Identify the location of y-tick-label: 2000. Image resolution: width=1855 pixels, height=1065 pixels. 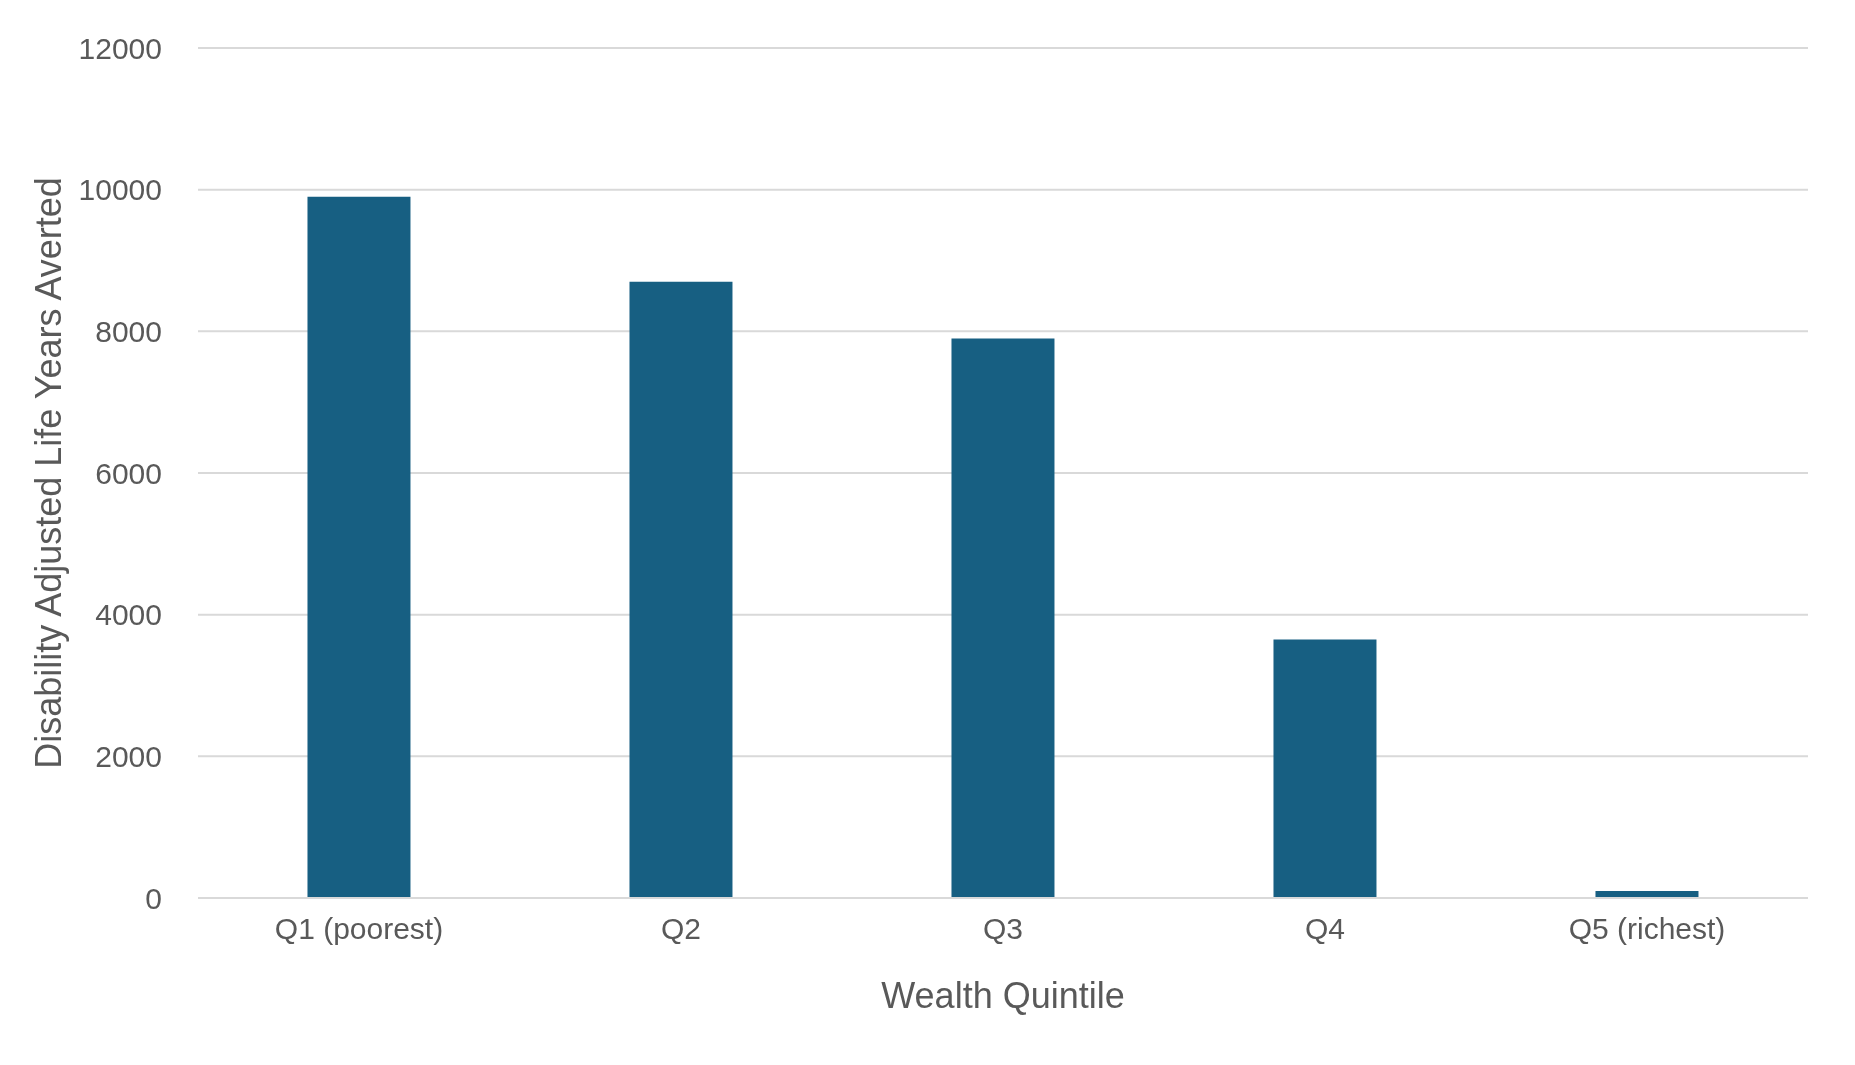
(128, 756).